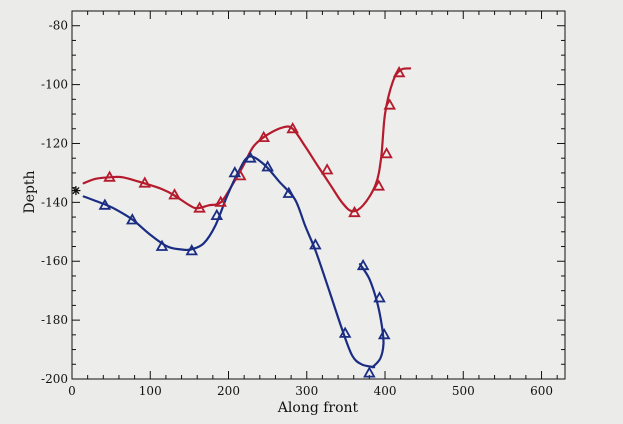  What do you see at coordinates (318, 408) in the screenshot?
I see `x-axis-label: Along front` at bounding box center [318, 408].